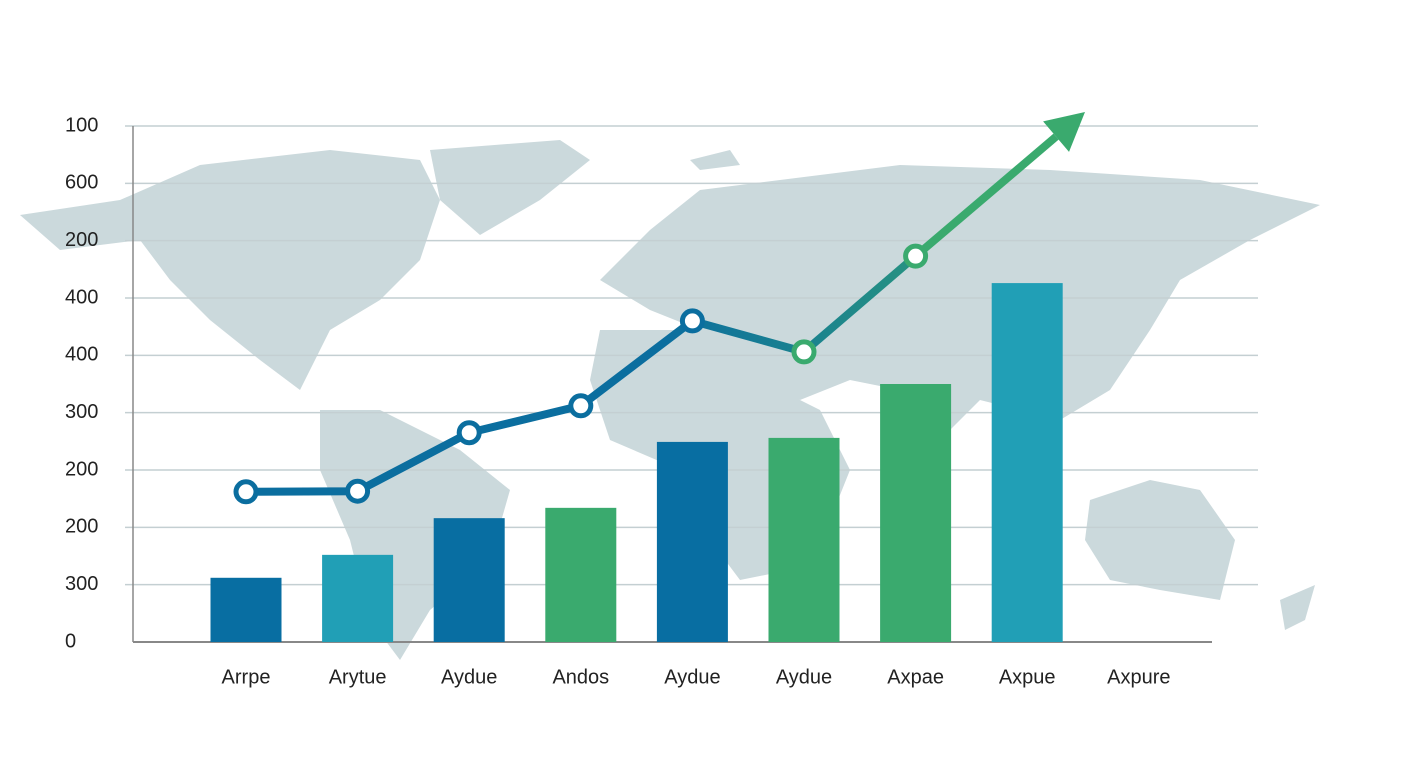 This screenshot has height=768, width=1408. What do you see at coordinates (1027, 677) in the screenshot?
I see `x-tick-label: Axpue` at bounding box center [1027, 677].